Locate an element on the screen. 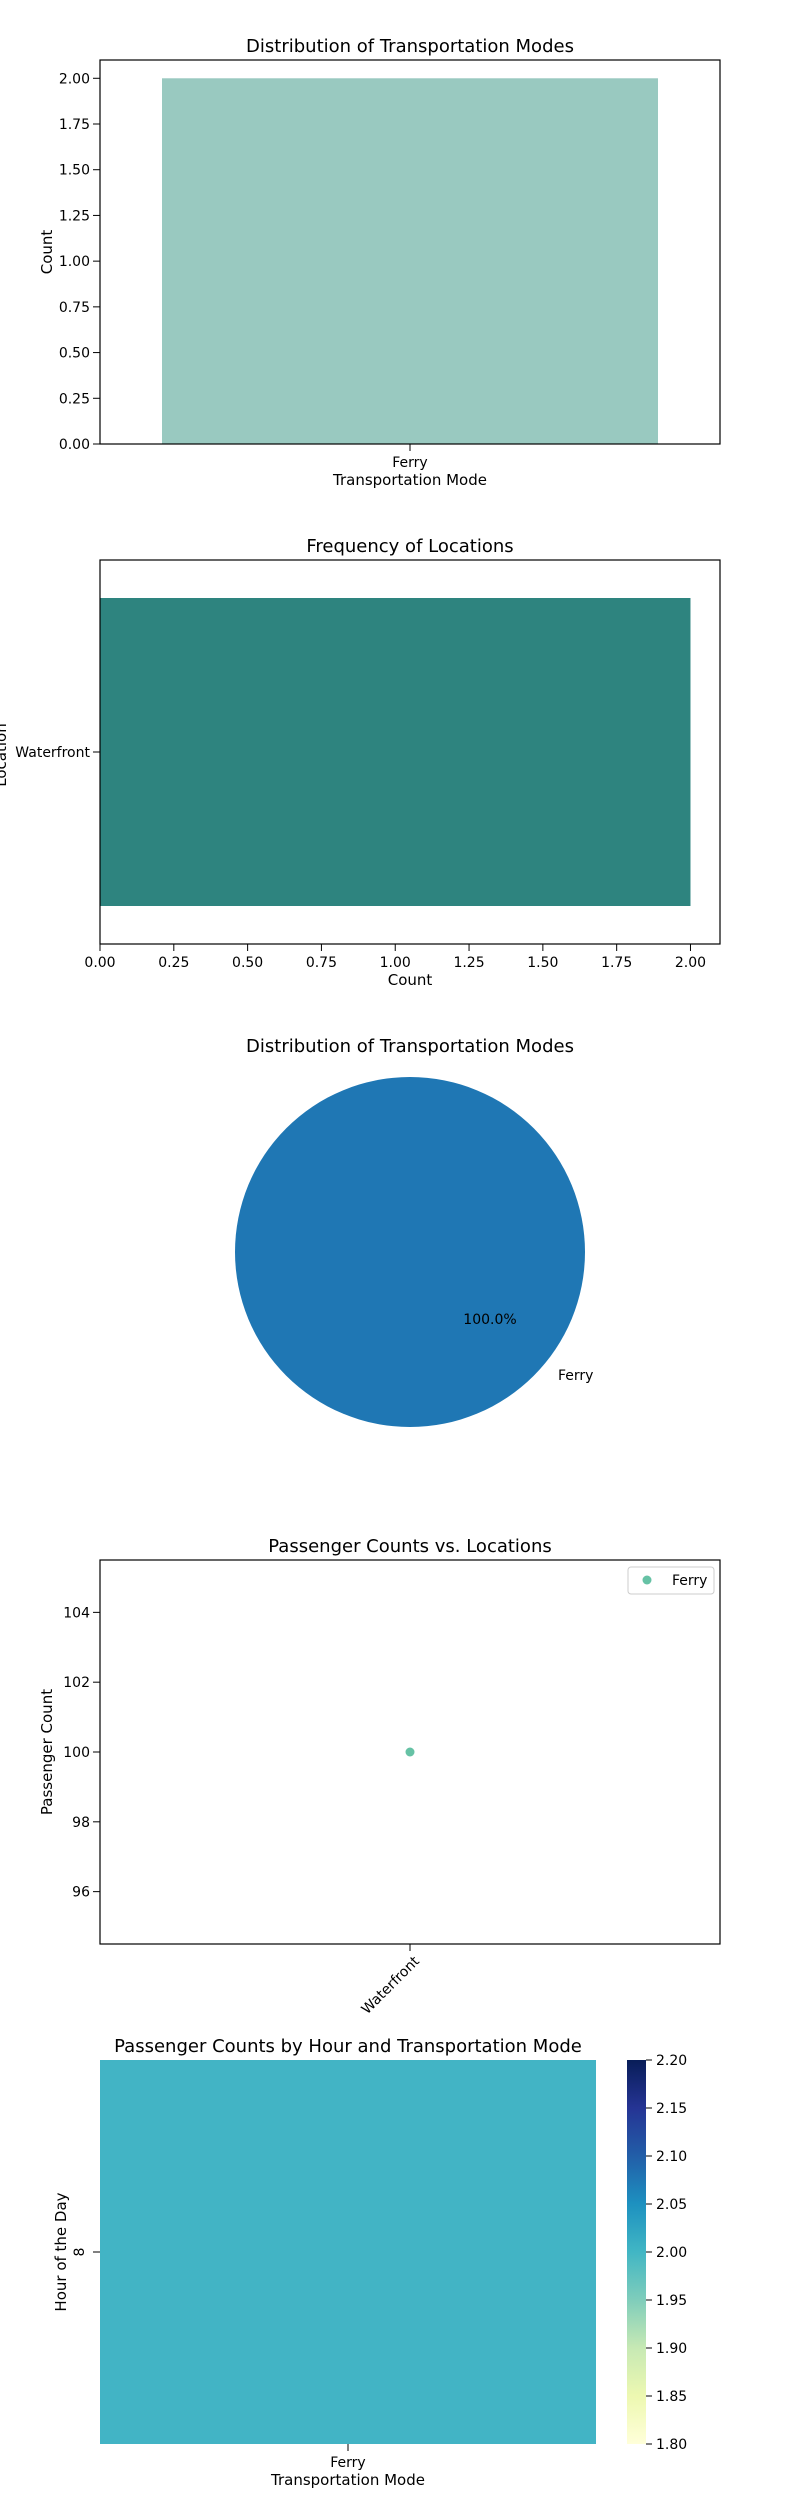 The height and width of the screenshot is (2500, 800). chart-5-y-axis-label: Hour of the Day is located at coordinates (61, 2251).